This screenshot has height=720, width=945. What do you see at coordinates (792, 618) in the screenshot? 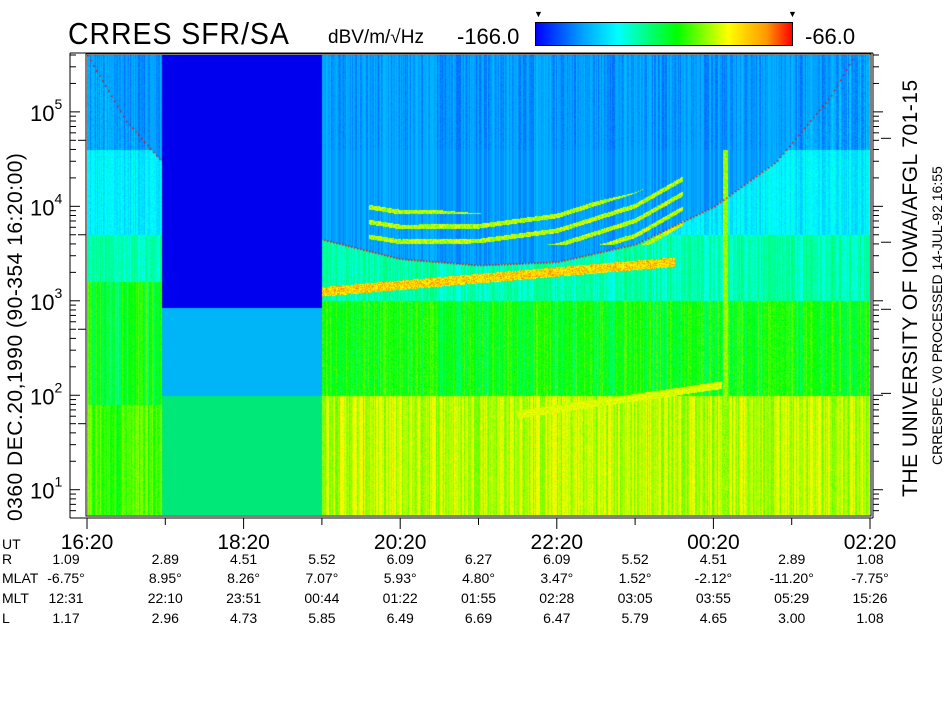
I see `ephemeris-cell: 3.00` at bounding box center [792, 618].